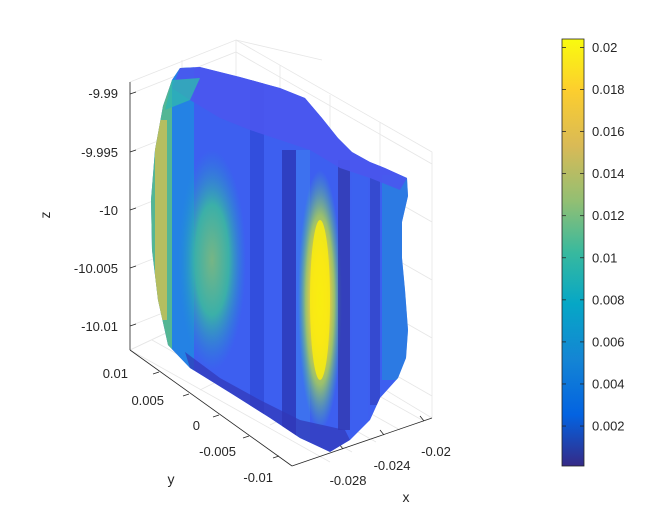 The image size is (654, 525). Describe the element at coordinates (608, 299) in the screenshot. I see `colorbar-tick-label: 0.008` at that location.